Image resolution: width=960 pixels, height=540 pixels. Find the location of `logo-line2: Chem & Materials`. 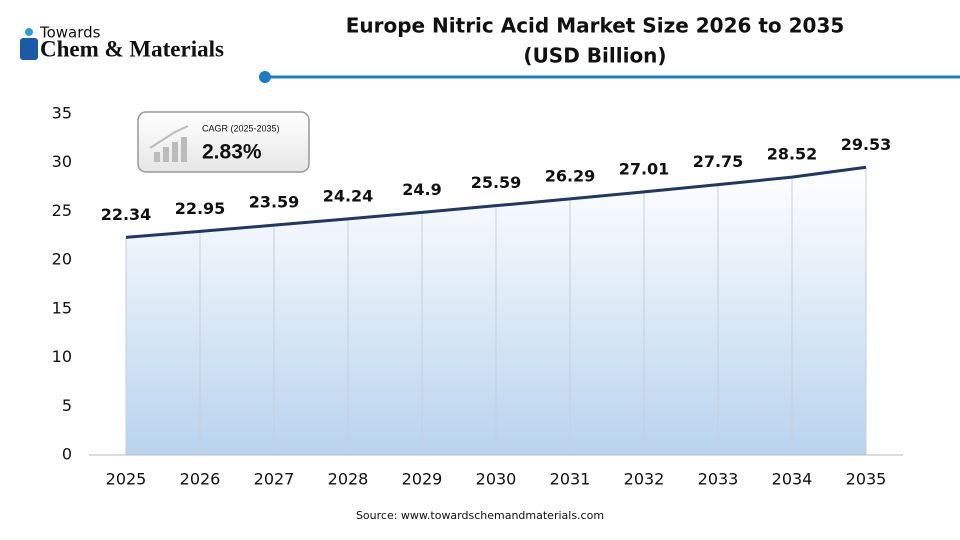

logo-line2: Chem & Materials is located at coordinates (132, 48).